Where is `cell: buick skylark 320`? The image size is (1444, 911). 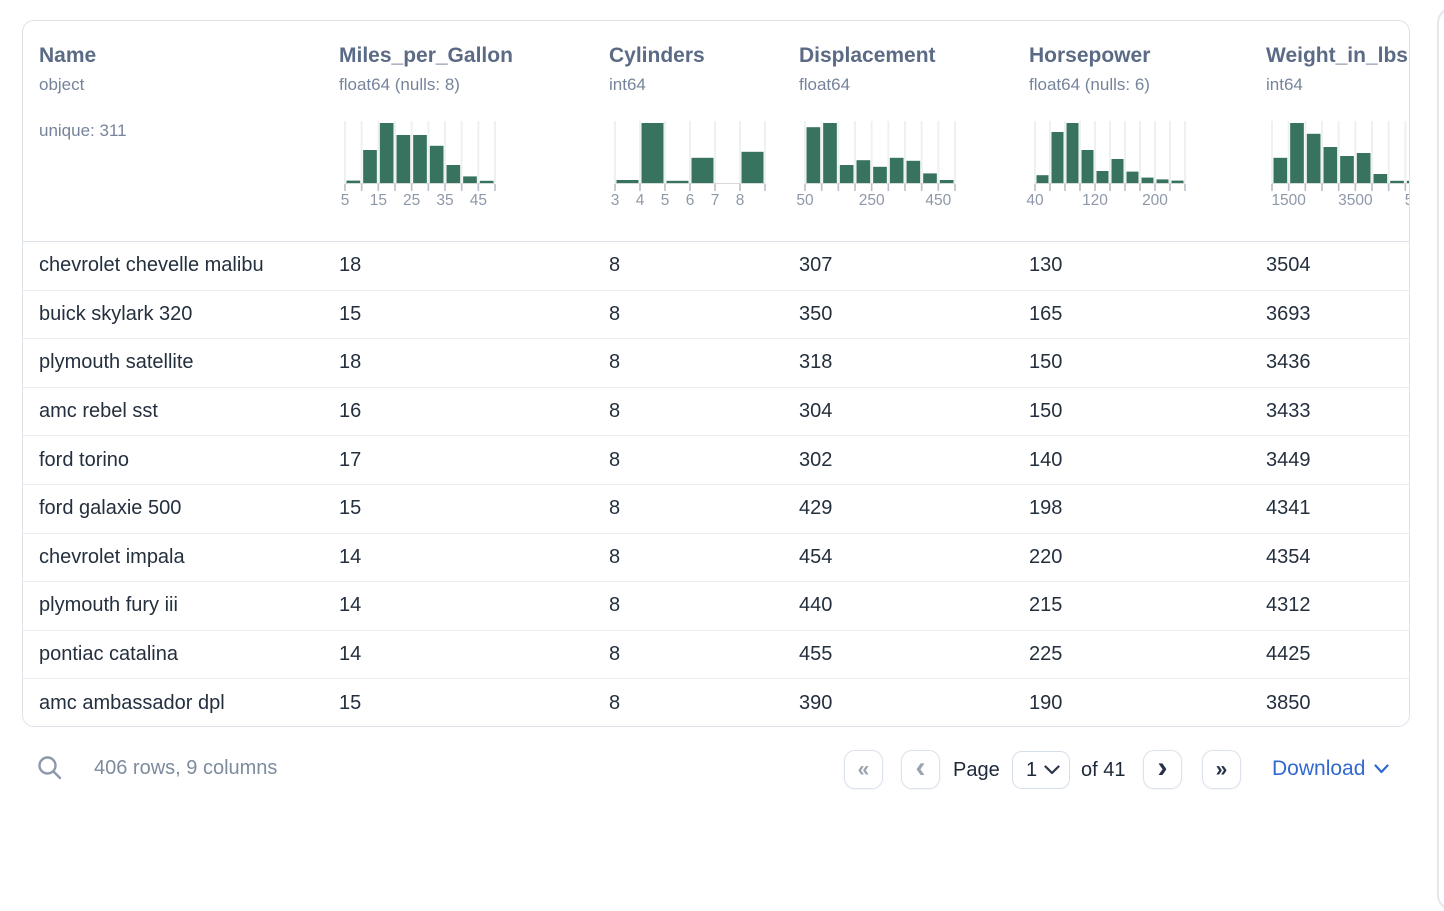 cell: buick skylark 320 is located at coordinates (116, 313).